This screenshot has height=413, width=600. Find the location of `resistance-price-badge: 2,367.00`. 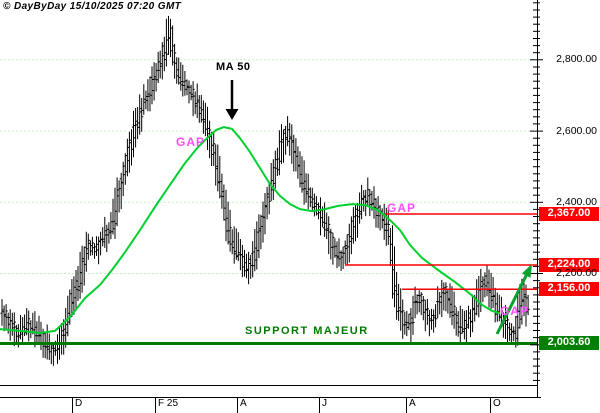

resistance-price-badge: 2,367.00 is located at coordinates (569, 214).